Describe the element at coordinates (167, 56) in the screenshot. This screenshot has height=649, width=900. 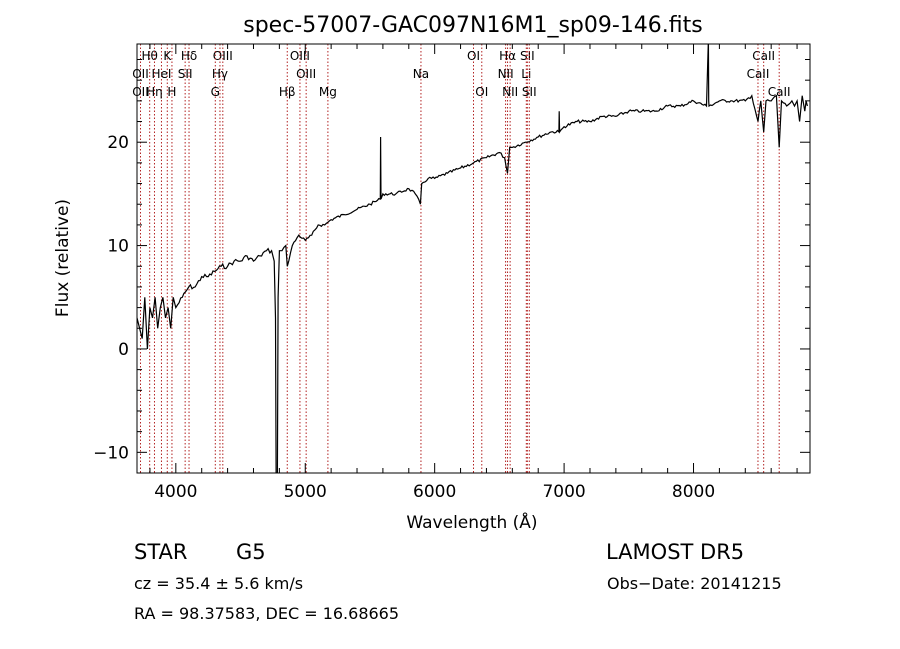
I see `line-marker-label: K` at that location.